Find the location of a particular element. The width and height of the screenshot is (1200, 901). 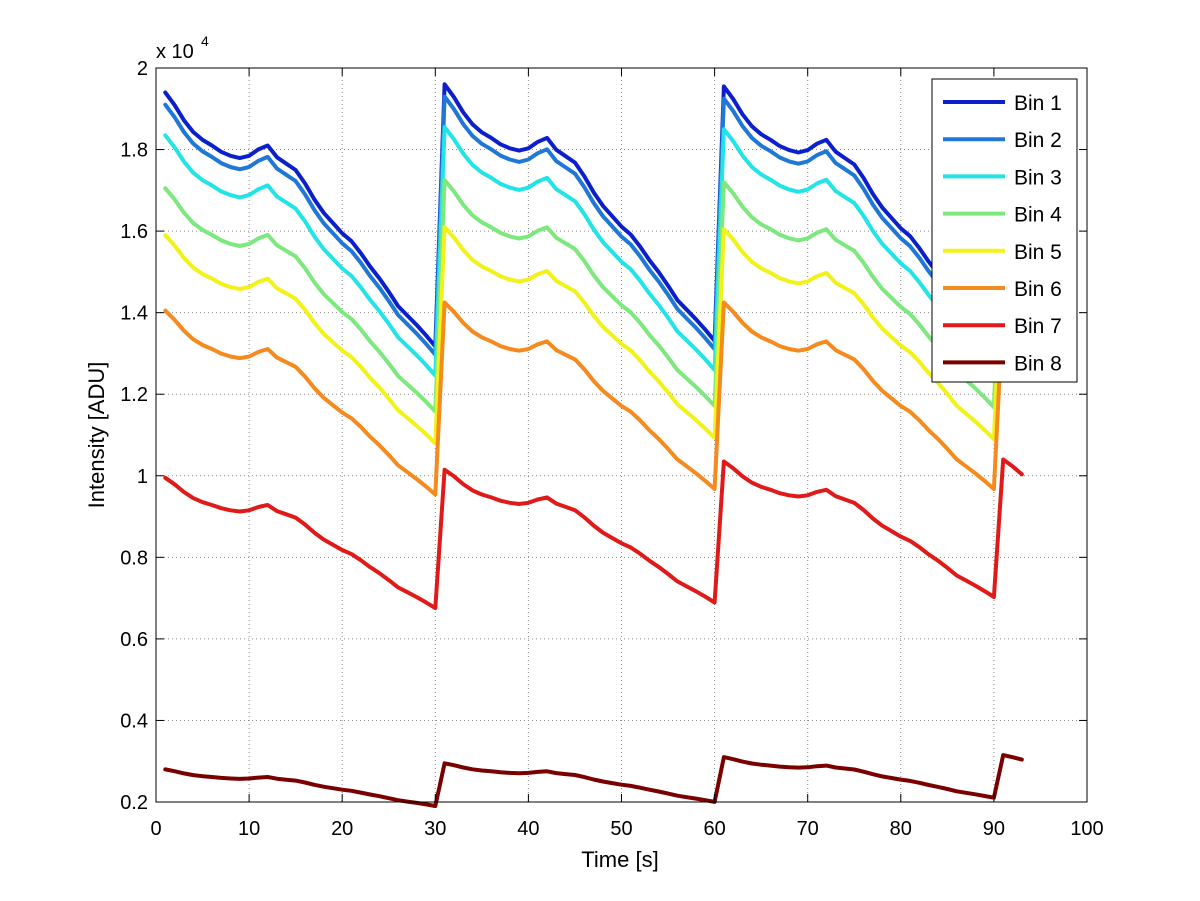

y-exponent-power: 4 is located at coordinates (205, 41).